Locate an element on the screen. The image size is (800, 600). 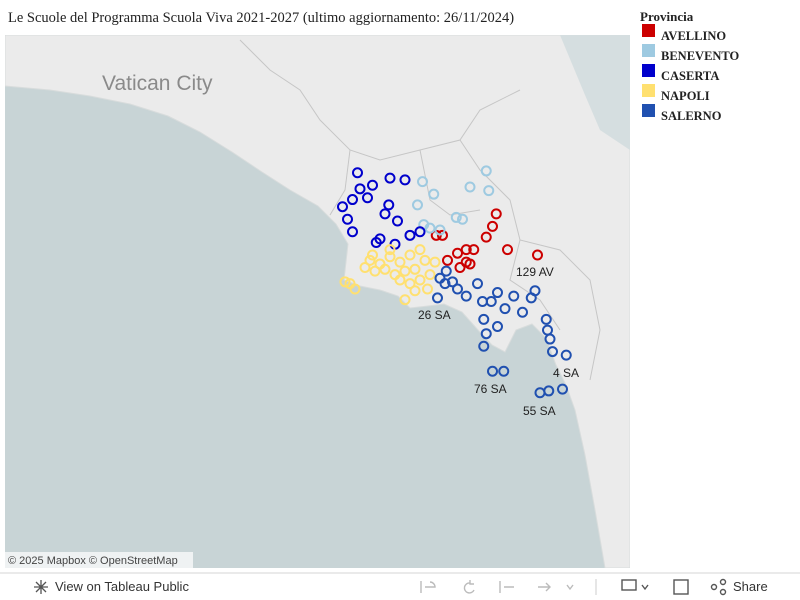
view-link: View on Tableau Public is located at coordinates (122, 586).